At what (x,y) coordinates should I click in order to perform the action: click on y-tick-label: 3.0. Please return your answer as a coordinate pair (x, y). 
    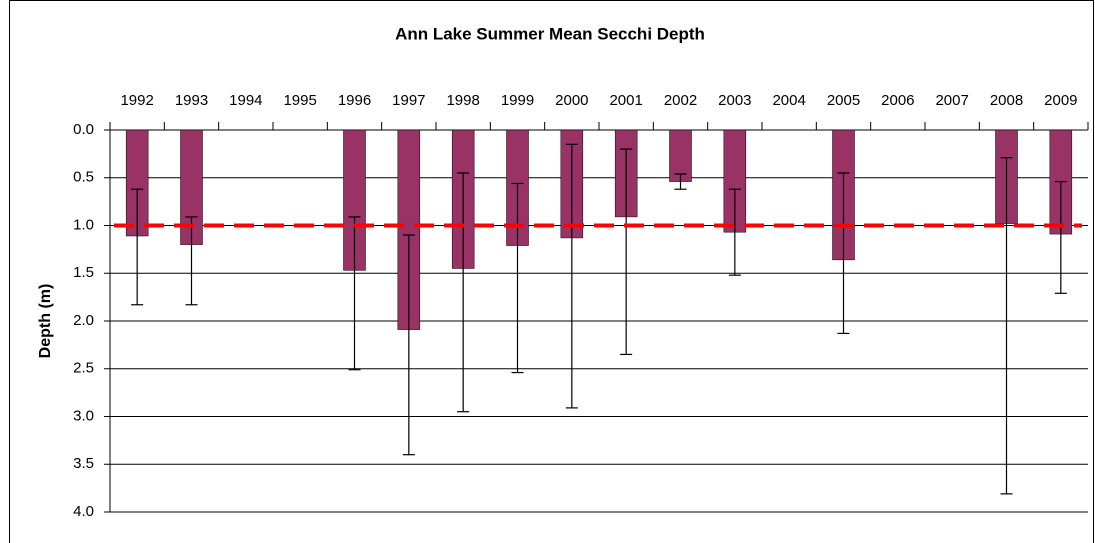
    Looking at the image, I should click on (83, 415).